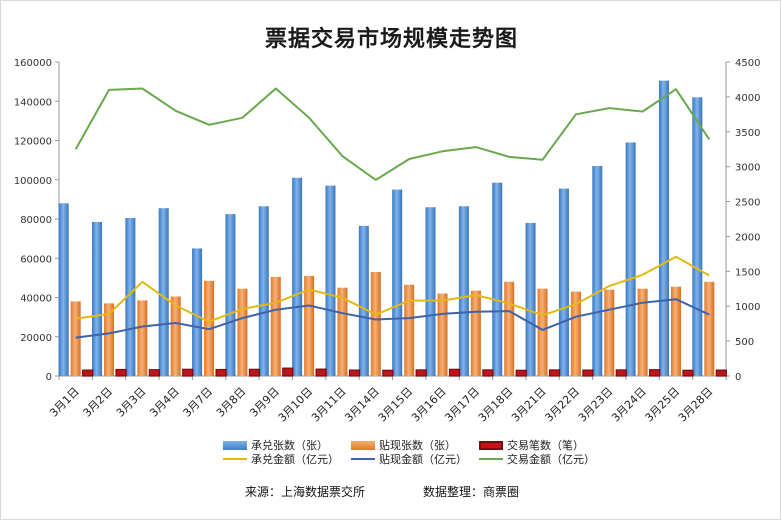  Describe the element at coordinates (305, 492) in the screenshot. I see `source-note: 来源：上海数据票交所` at that location.